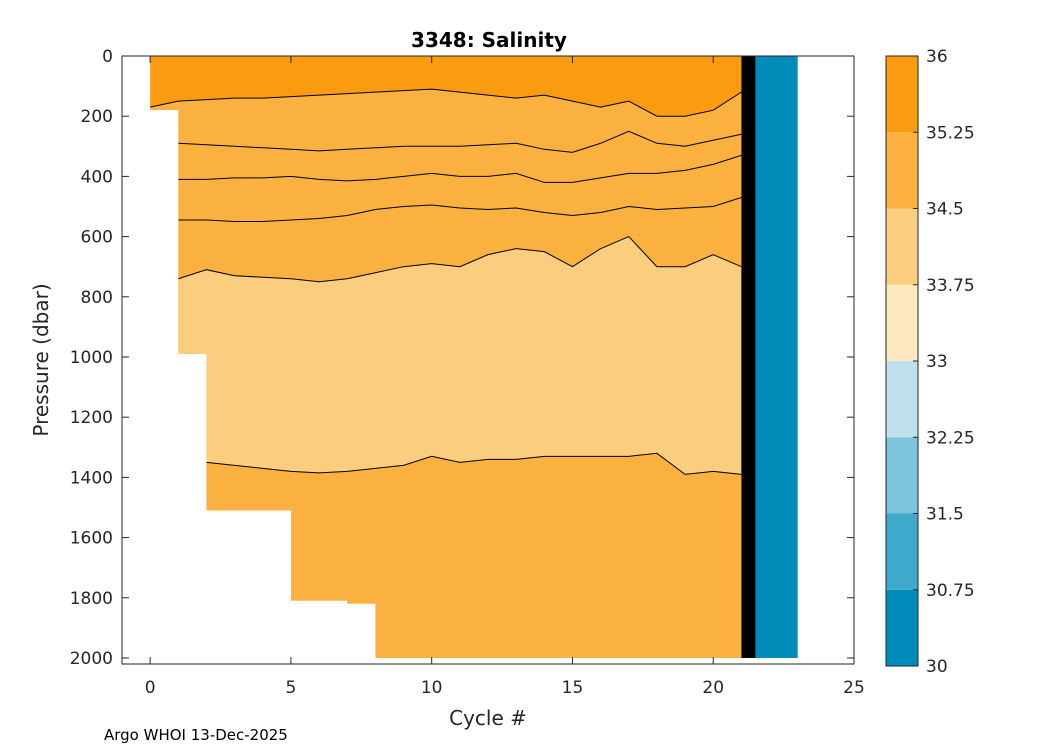 This screenshot has height=750, width=1050. I want to click on y-tick-label: 600, so click(97, 238).